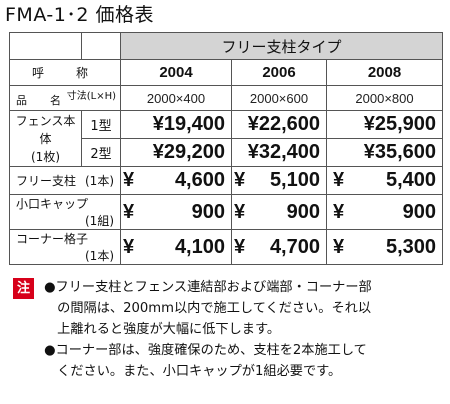  What do you see at coordinates (279, 72) in the screenshot?
I see `model-2006: 2006` at bounding box center [279, 72].